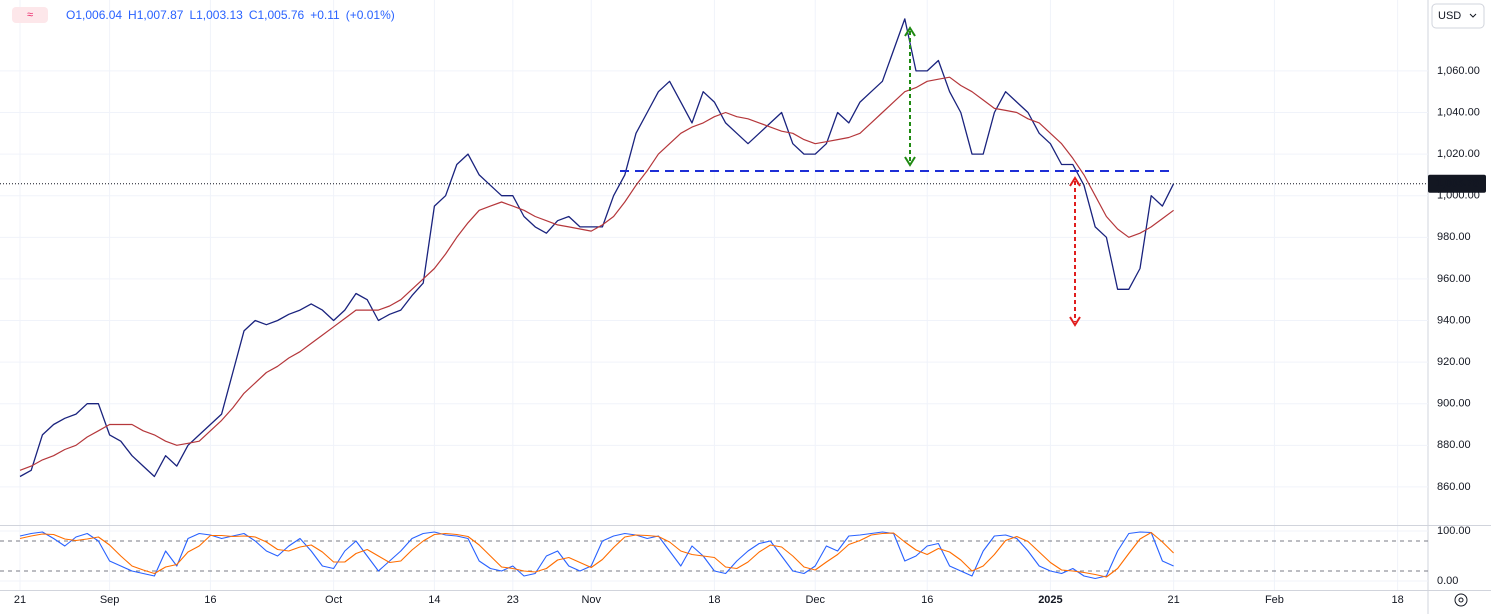  Describe the element at coordinates (513, 600) in the screenshot. I see `x-tick-label: 23` at that location.